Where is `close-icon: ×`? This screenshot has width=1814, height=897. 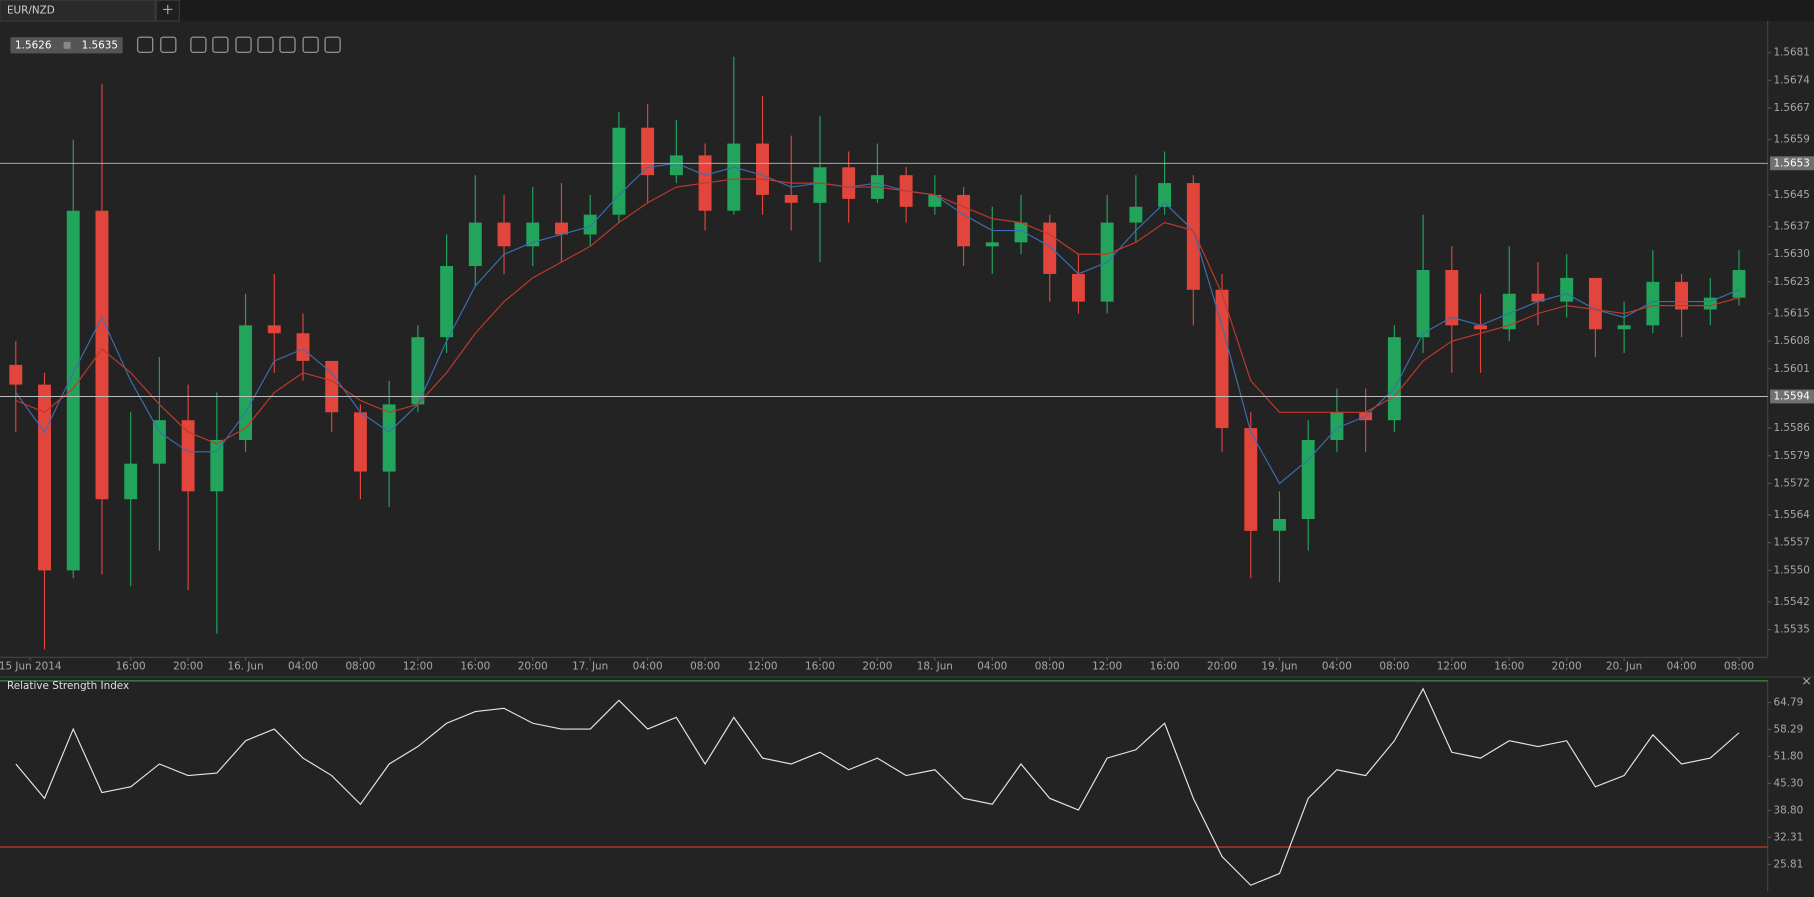 close-icon: × is located at coordinates (1806, 680).